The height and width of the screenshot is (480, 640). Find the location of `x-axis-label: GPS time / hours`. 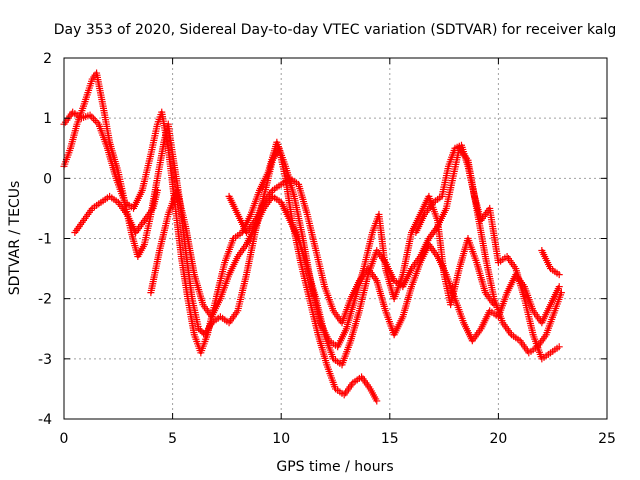

x-axis-label: GPS time / hours is located at coordinates (334, 467).